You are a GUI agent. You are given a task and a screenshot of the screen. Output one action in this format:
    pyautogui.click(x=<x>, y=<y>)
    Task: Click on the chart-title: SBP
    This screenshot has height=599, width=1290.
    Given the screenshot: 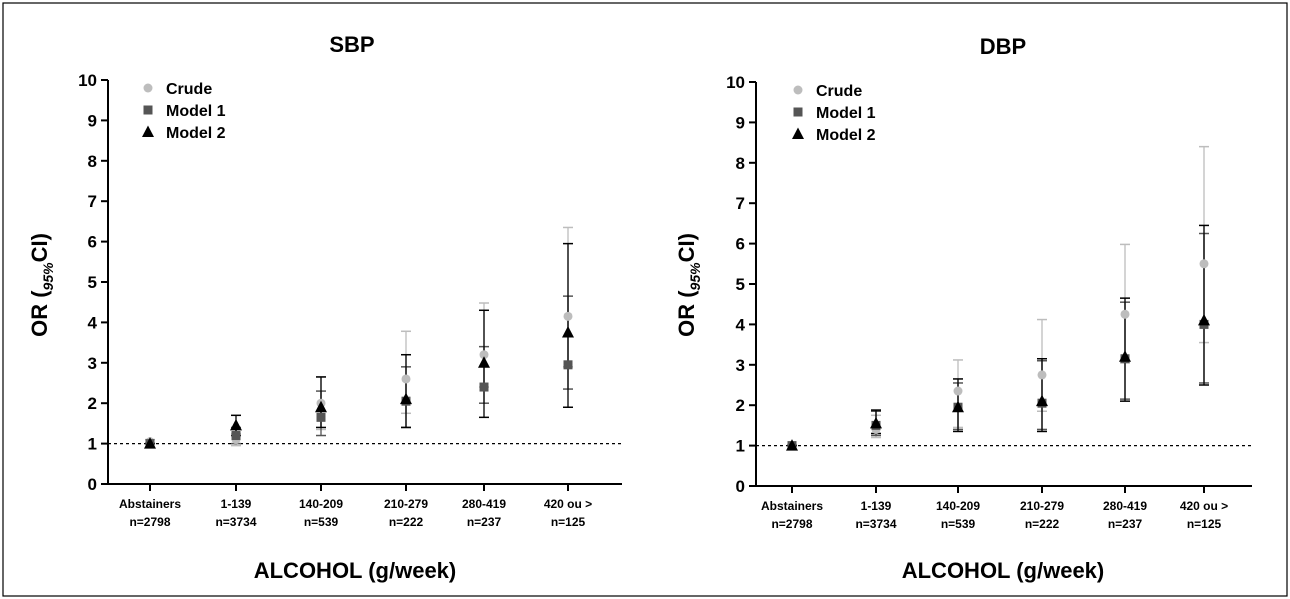 What is the action you would take?
    pyautogui.click(x=351, y=44)
    